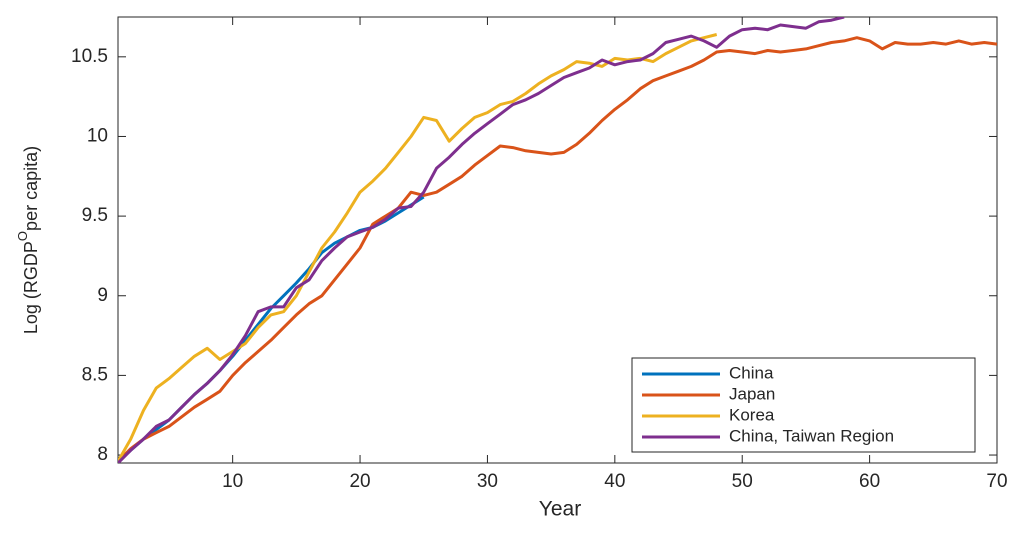 The width and height of the screenshot is (1024, 534). Describe the element at coordinates (742, 481) in the screenshot. I see `x-tick-label: 50` at that location.